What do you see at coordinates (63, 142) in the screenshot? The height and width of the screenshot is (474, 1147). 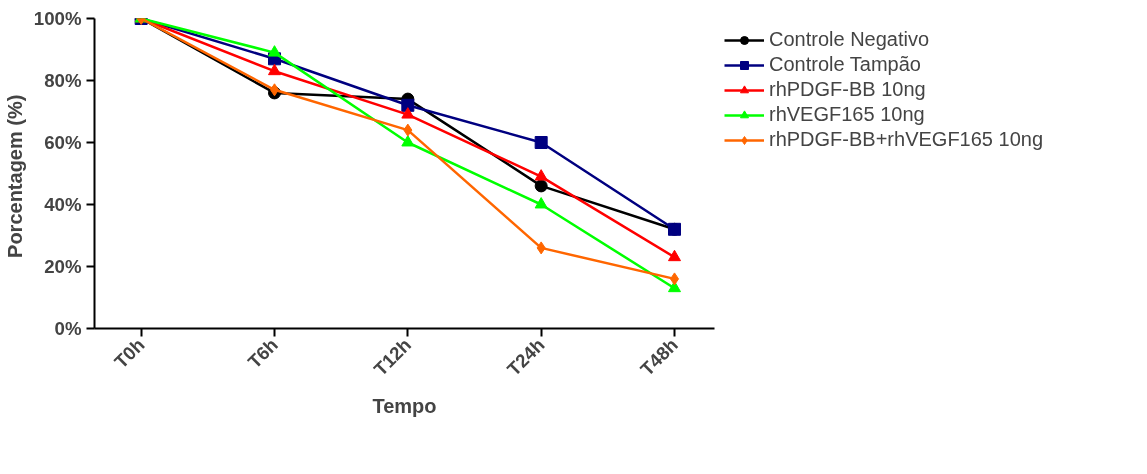 I see `y-tick-label: 60%` at bounding box center [63, 142].